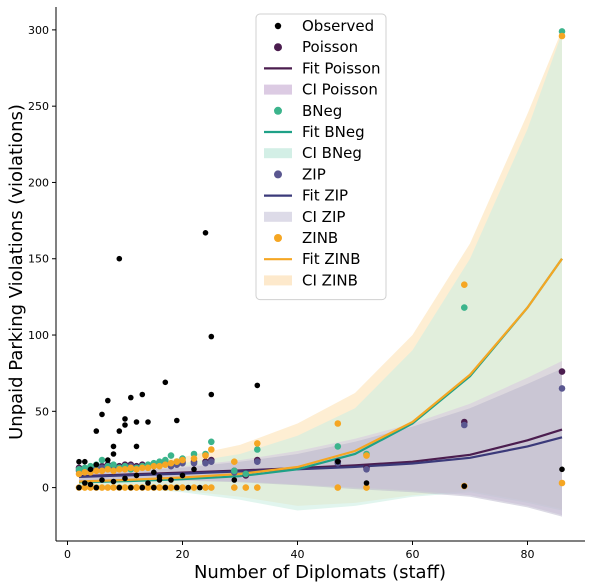 The height and width of the screenshot is (587, 591). Describe the element at coordinates (278, 153) in the screenshot. I see `legend-band-bneg` at that location.